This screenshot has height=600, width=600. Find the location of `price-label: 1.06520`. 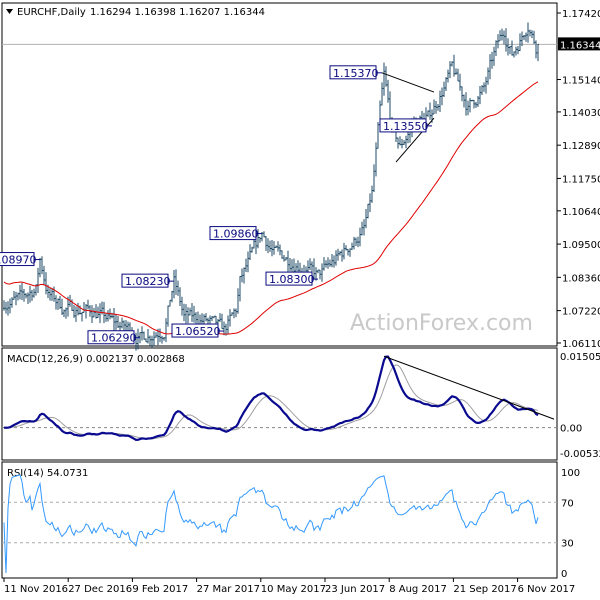

price-label: 1.06520 is located at coordinates (198, 331).